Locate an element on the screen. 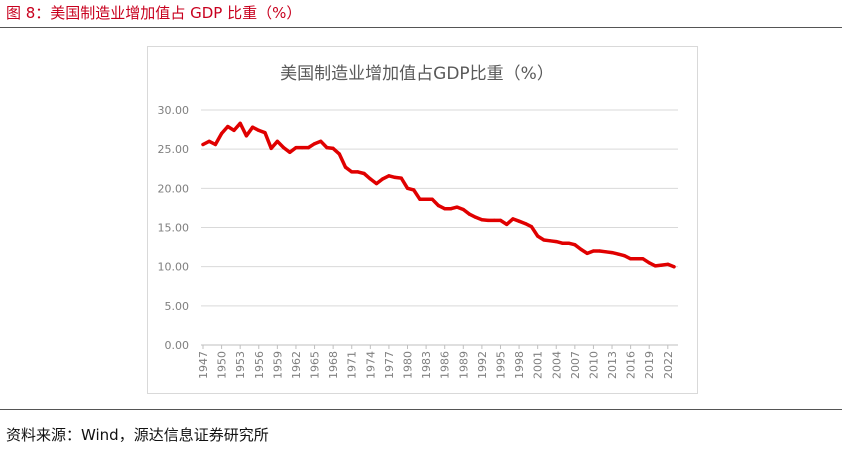 This screenshot has height=449, width=847. x-tick-label: 1986 is located at coordinates (445, 365).